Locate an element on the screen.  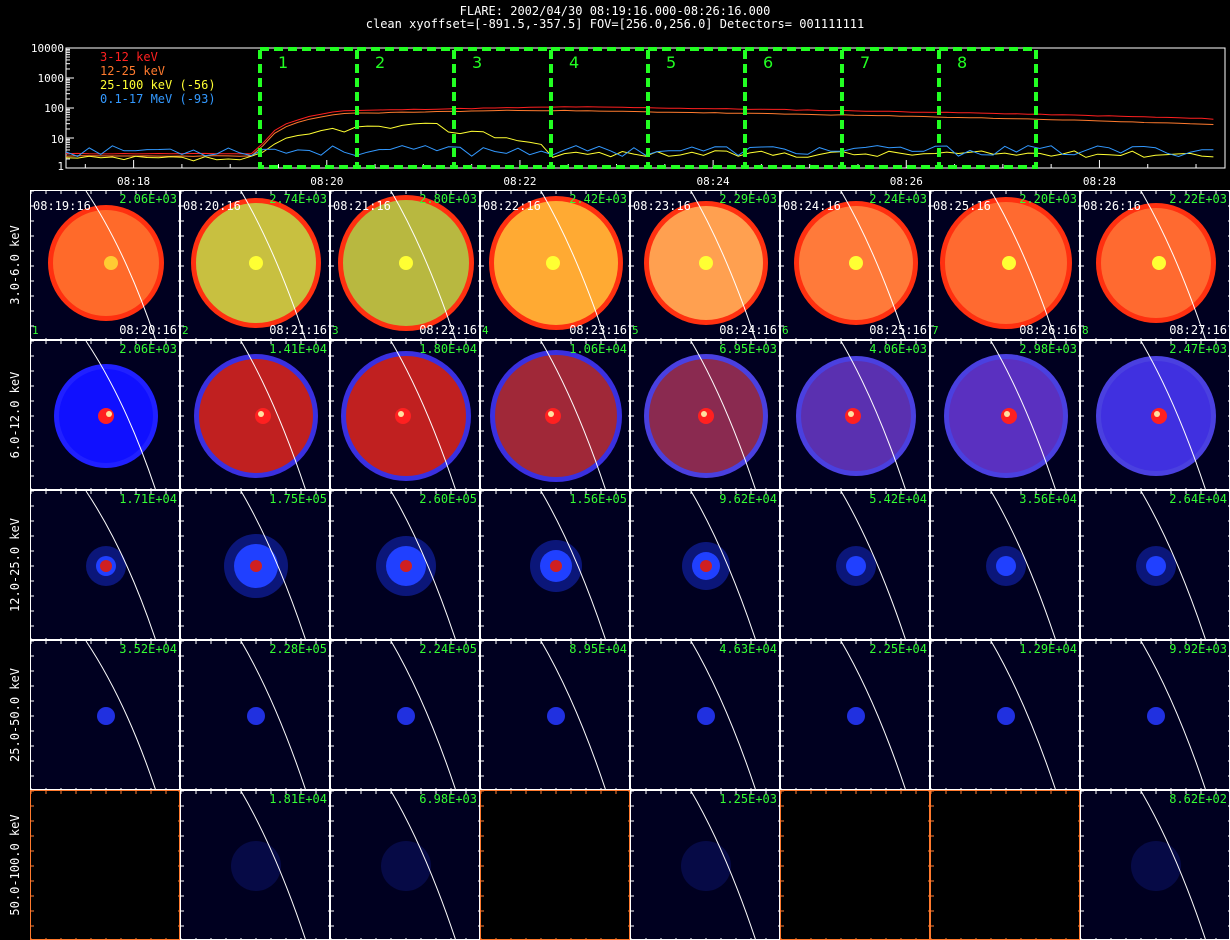
energy-band-text: 12.0-25.0 keV is located at coordinates (15, 565).